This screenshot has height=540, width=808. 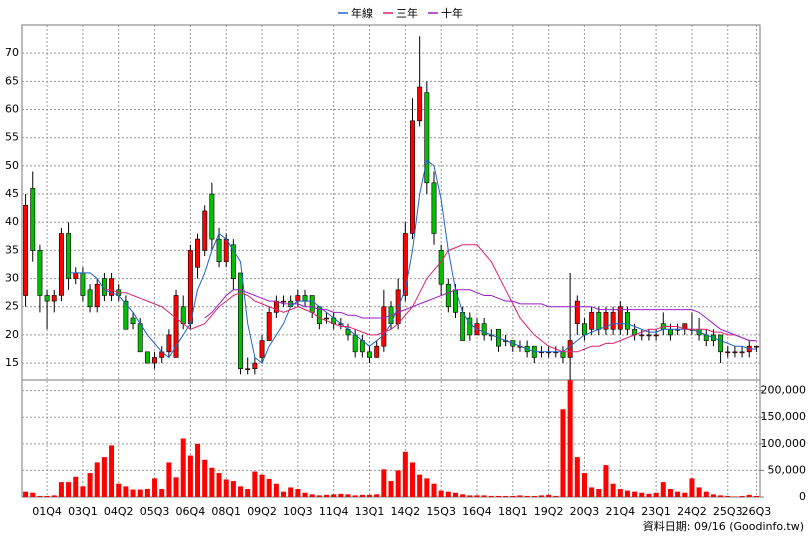 What do you see at coordinates (12, 165) in the screenshot?
I see `y-tick-label: 50` at bounding box center [12, 165].